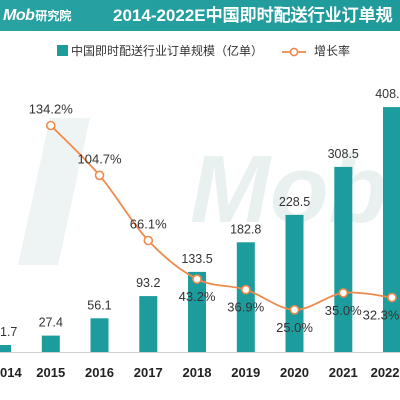 The image size is (400, 400). I want to click on legend-item-growth: 增长率, so click(316, 51).